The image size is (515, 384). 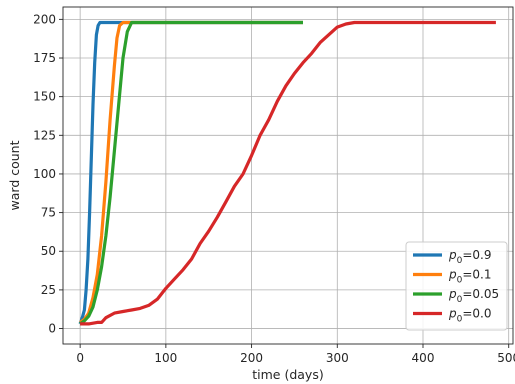 What do you see at coordinates (48, 290) in the screenshot?
I see `y-tick-label: 25` at bounding box center [48, 290].